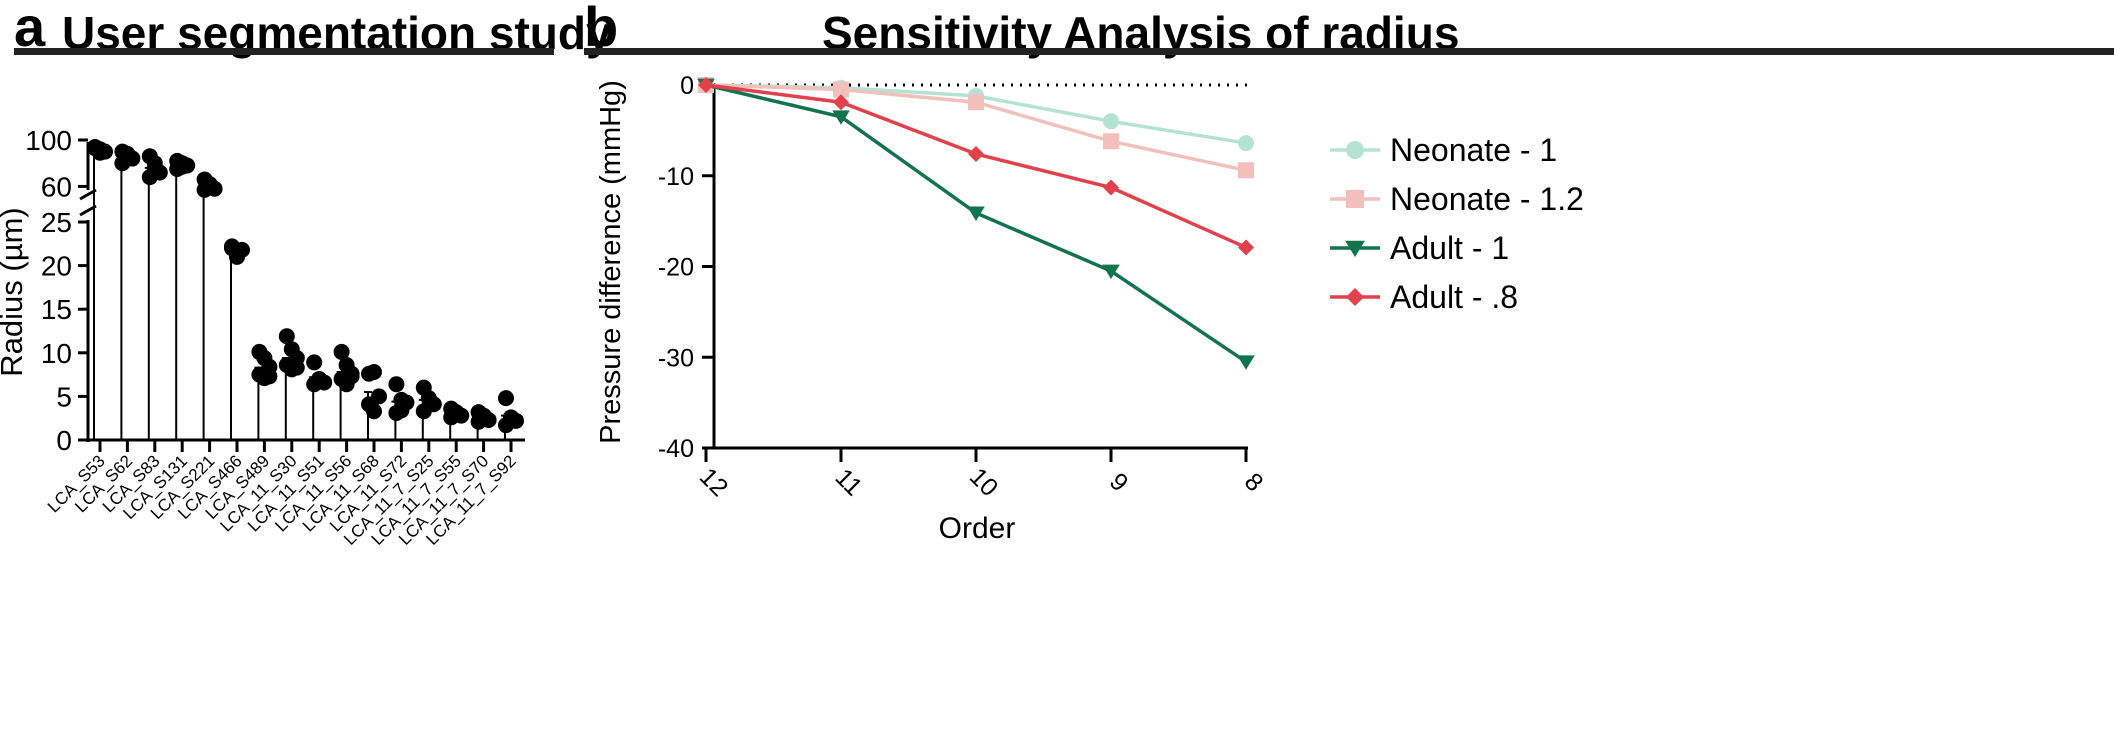 The image size is (2114, 744). What do you see at coordinates (676, 358) in the screenshot?
I see `y-tick-label: -30` at bounding box center [676, 358].